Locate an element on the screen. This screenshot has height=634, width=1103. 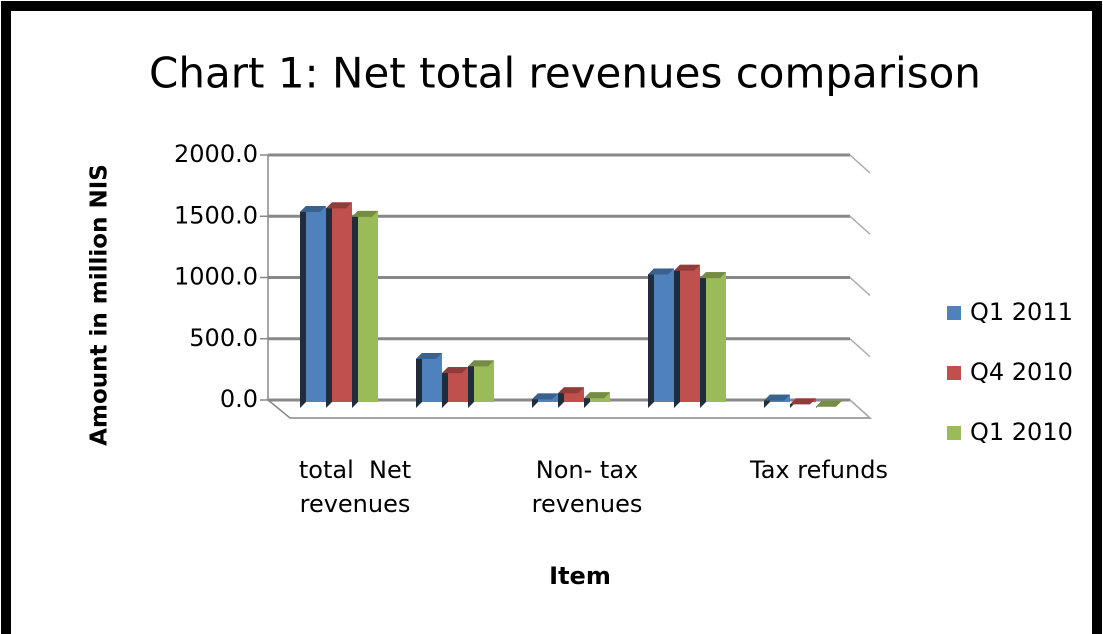
chart-title: Chart 1: Net total revenues comparison is located at coordinates (565, 73).